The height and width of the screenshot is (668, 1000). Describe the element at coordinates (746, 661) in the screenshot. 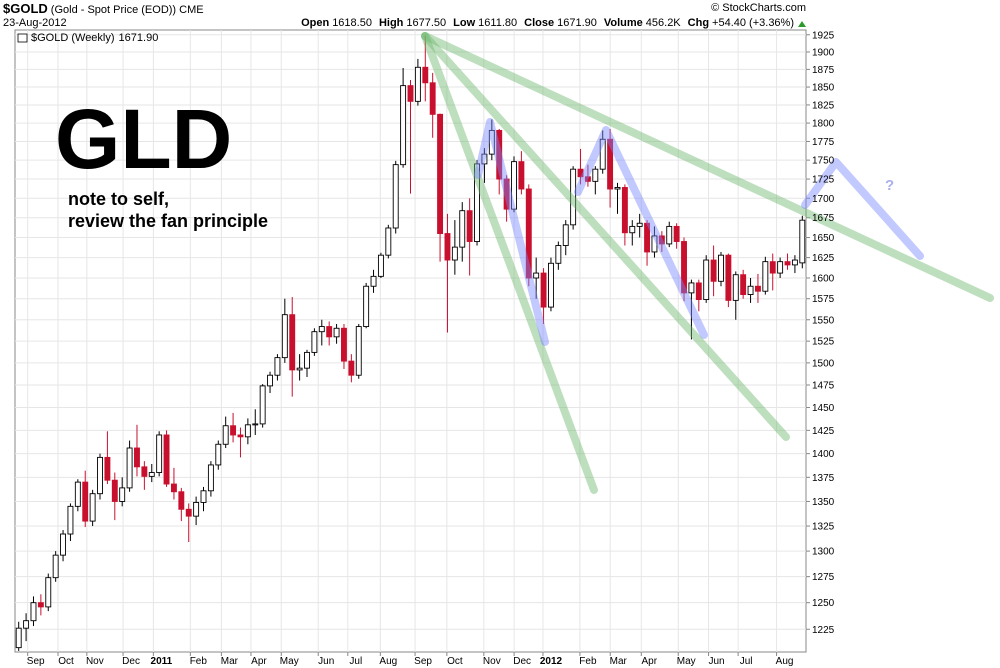

I see `x-tick-label: Jul` at that location.